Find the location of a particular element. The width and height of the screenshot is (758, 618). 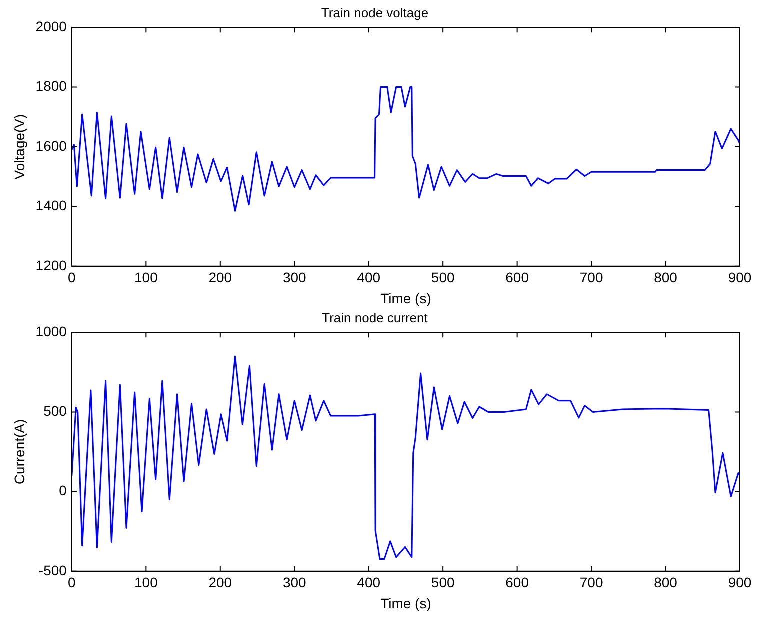

y-tick-label: 1200 is located at coordinates (52, 265).